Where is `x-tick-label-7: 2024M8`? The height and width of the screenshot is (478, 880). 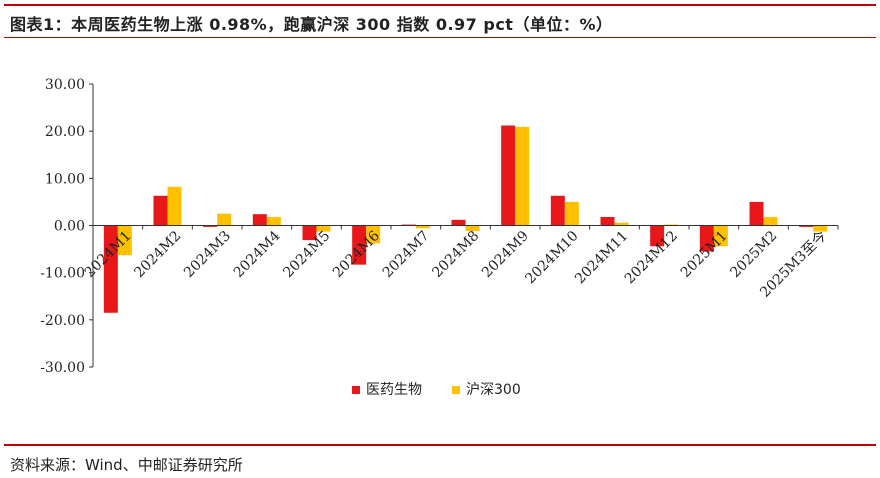
x-tick-label-7: 2024M8 is located at coordinates (455, 254).